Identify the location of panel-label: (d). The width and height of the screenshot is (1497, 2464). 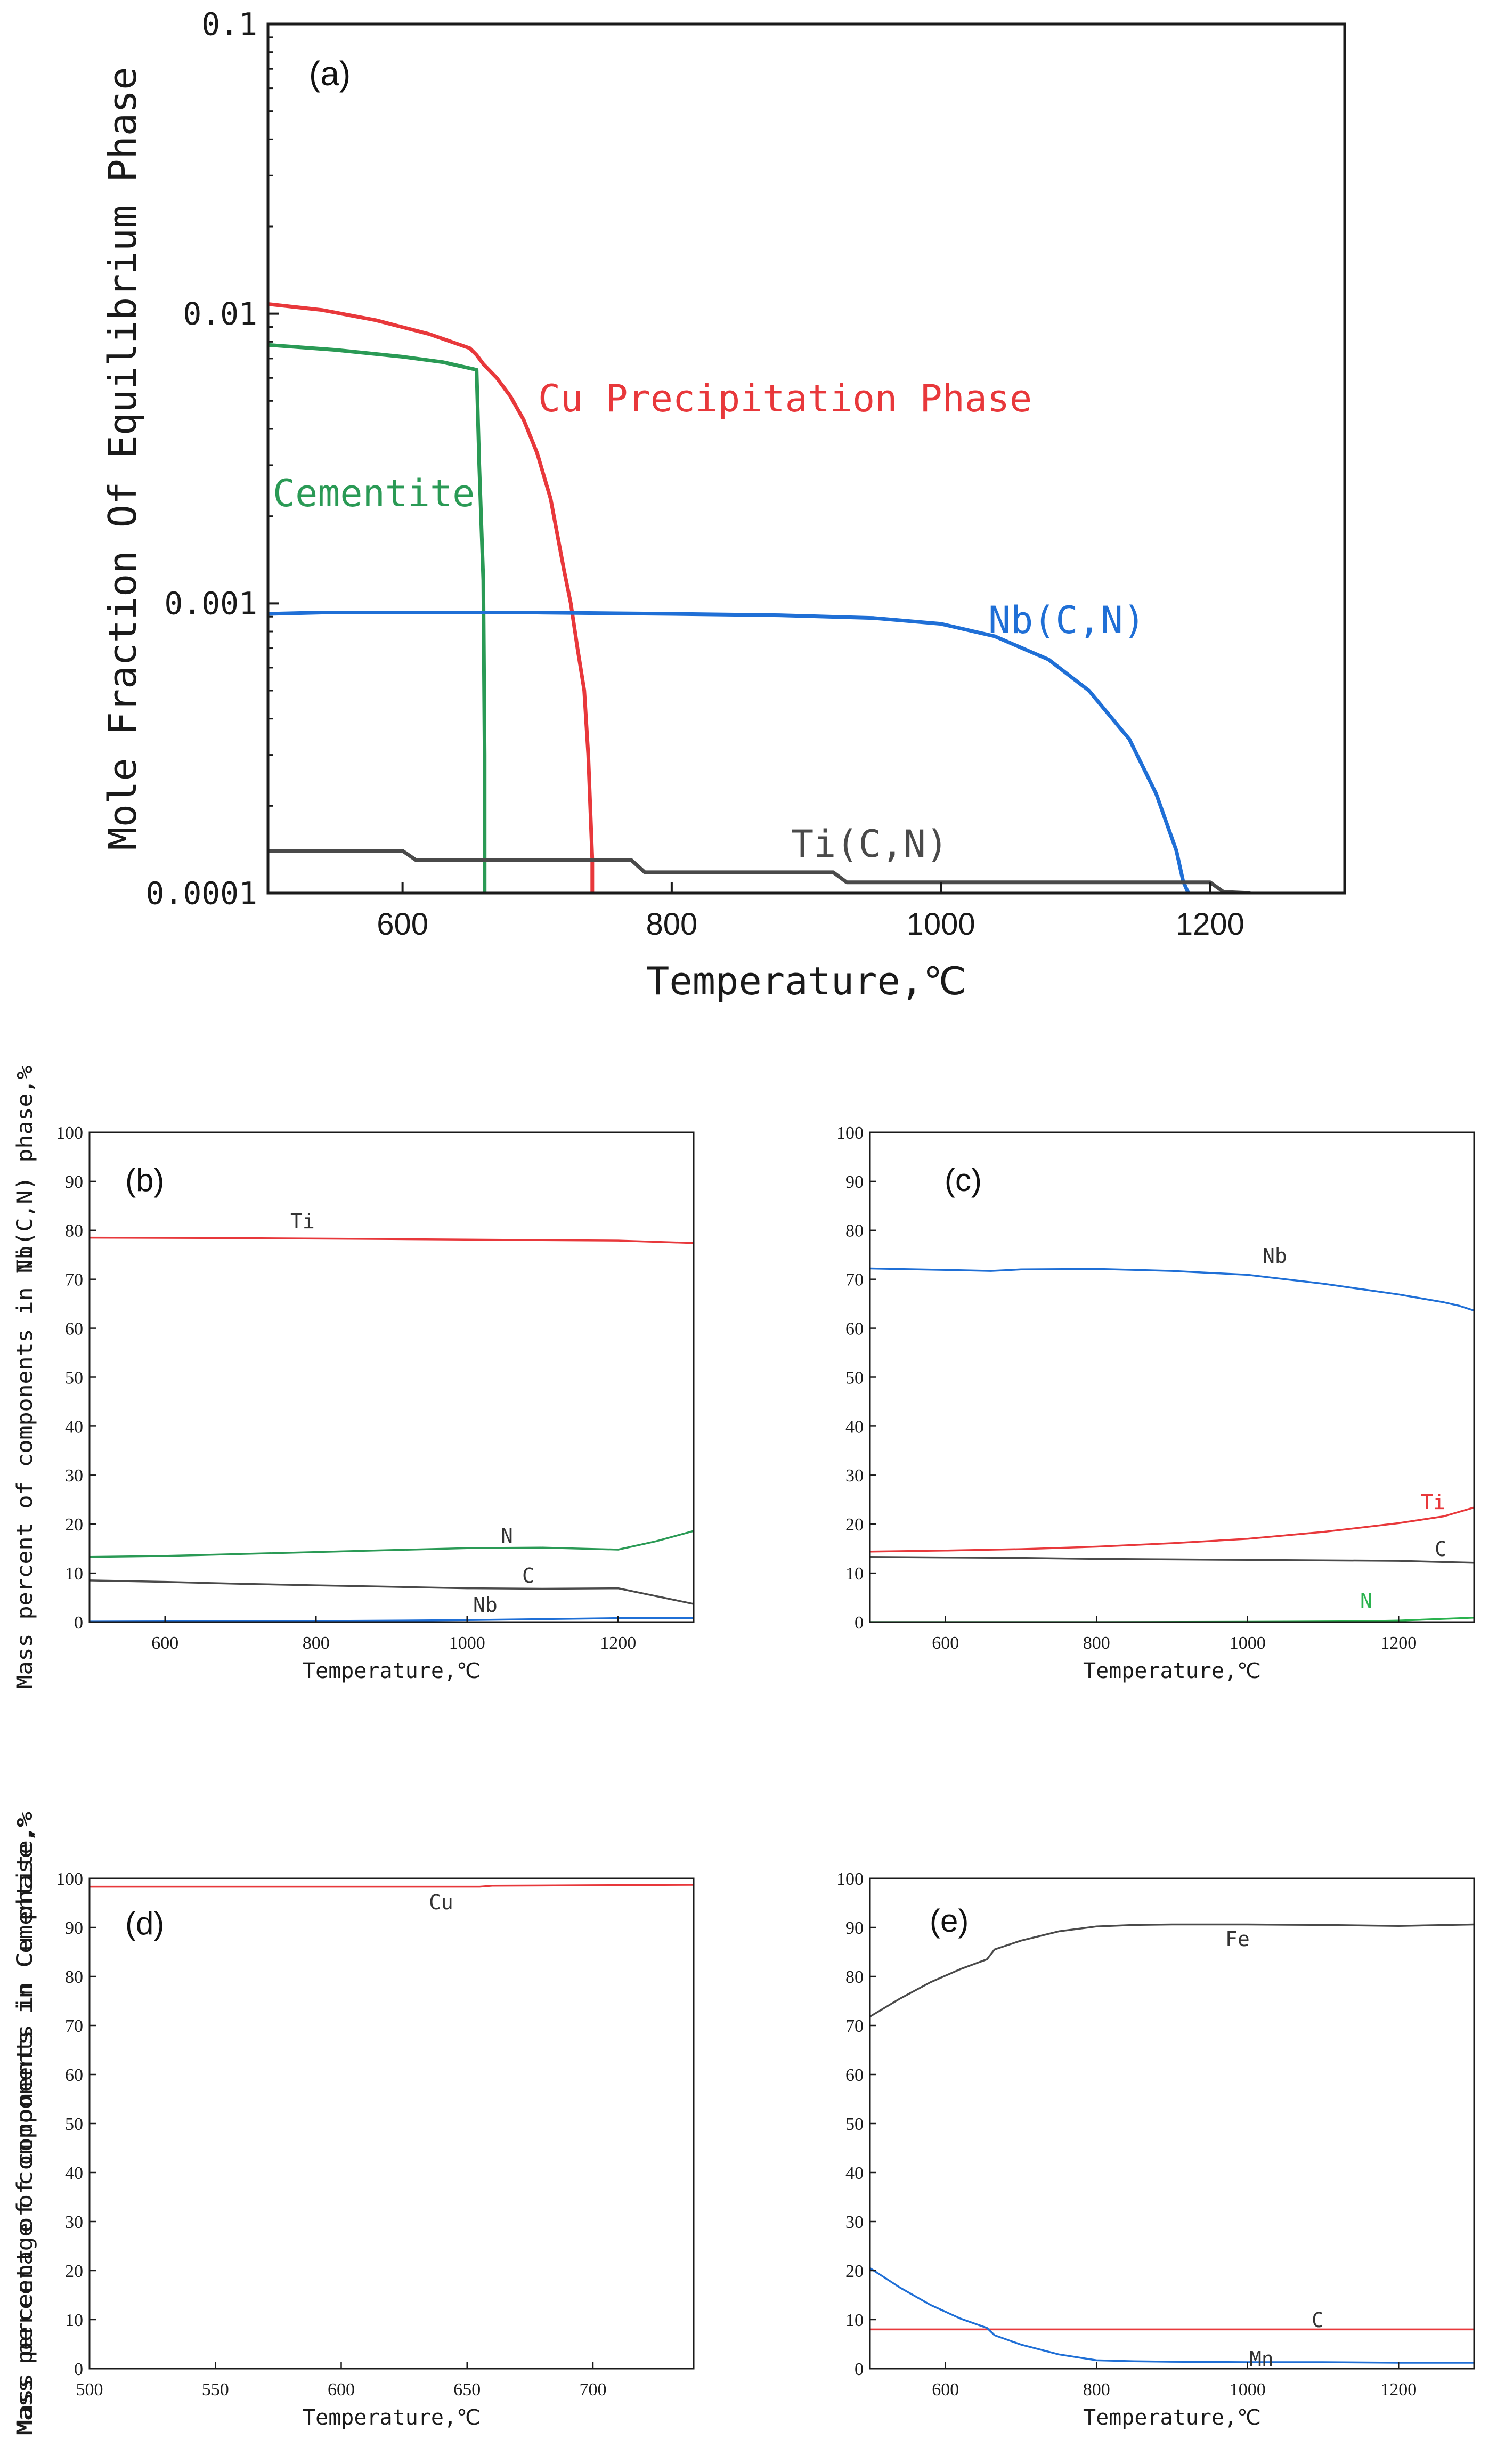
(144, 1923).